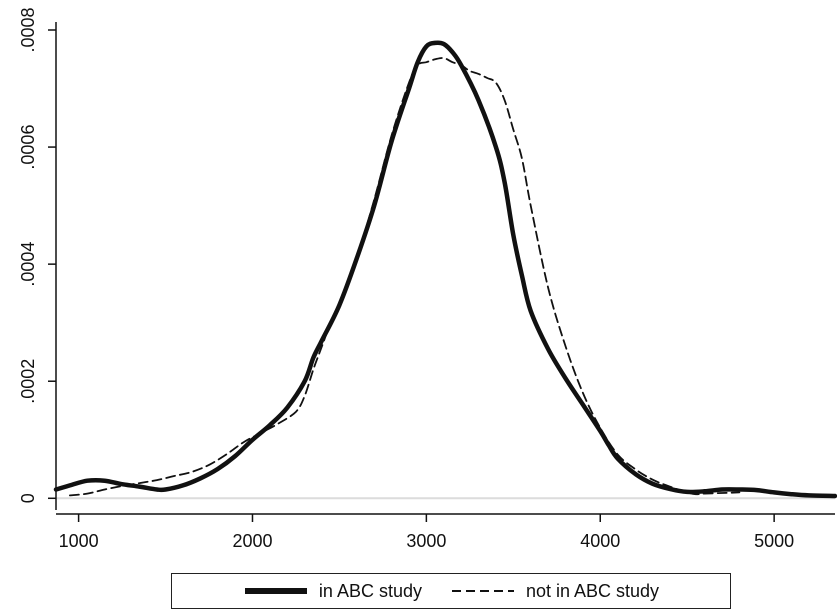  Describe the element at coordinates (482, 591) in the screenshot. I see `legend-dashed-line-icon` at that location.